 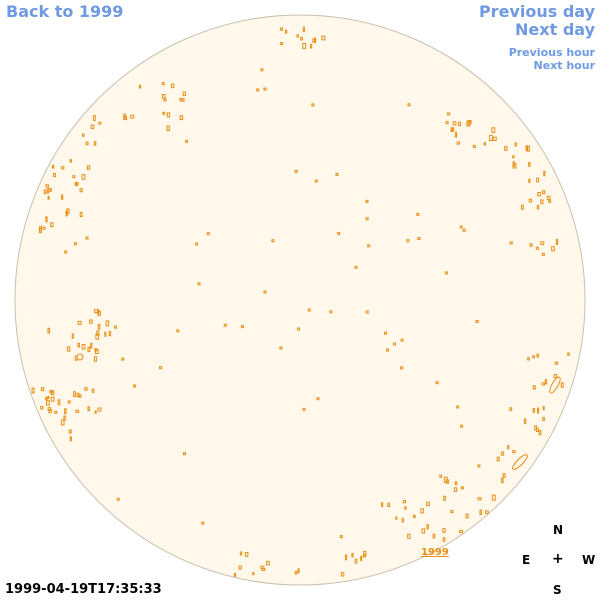 I want to click on next-hour-link: Next hour, so click(x=564, y=65).